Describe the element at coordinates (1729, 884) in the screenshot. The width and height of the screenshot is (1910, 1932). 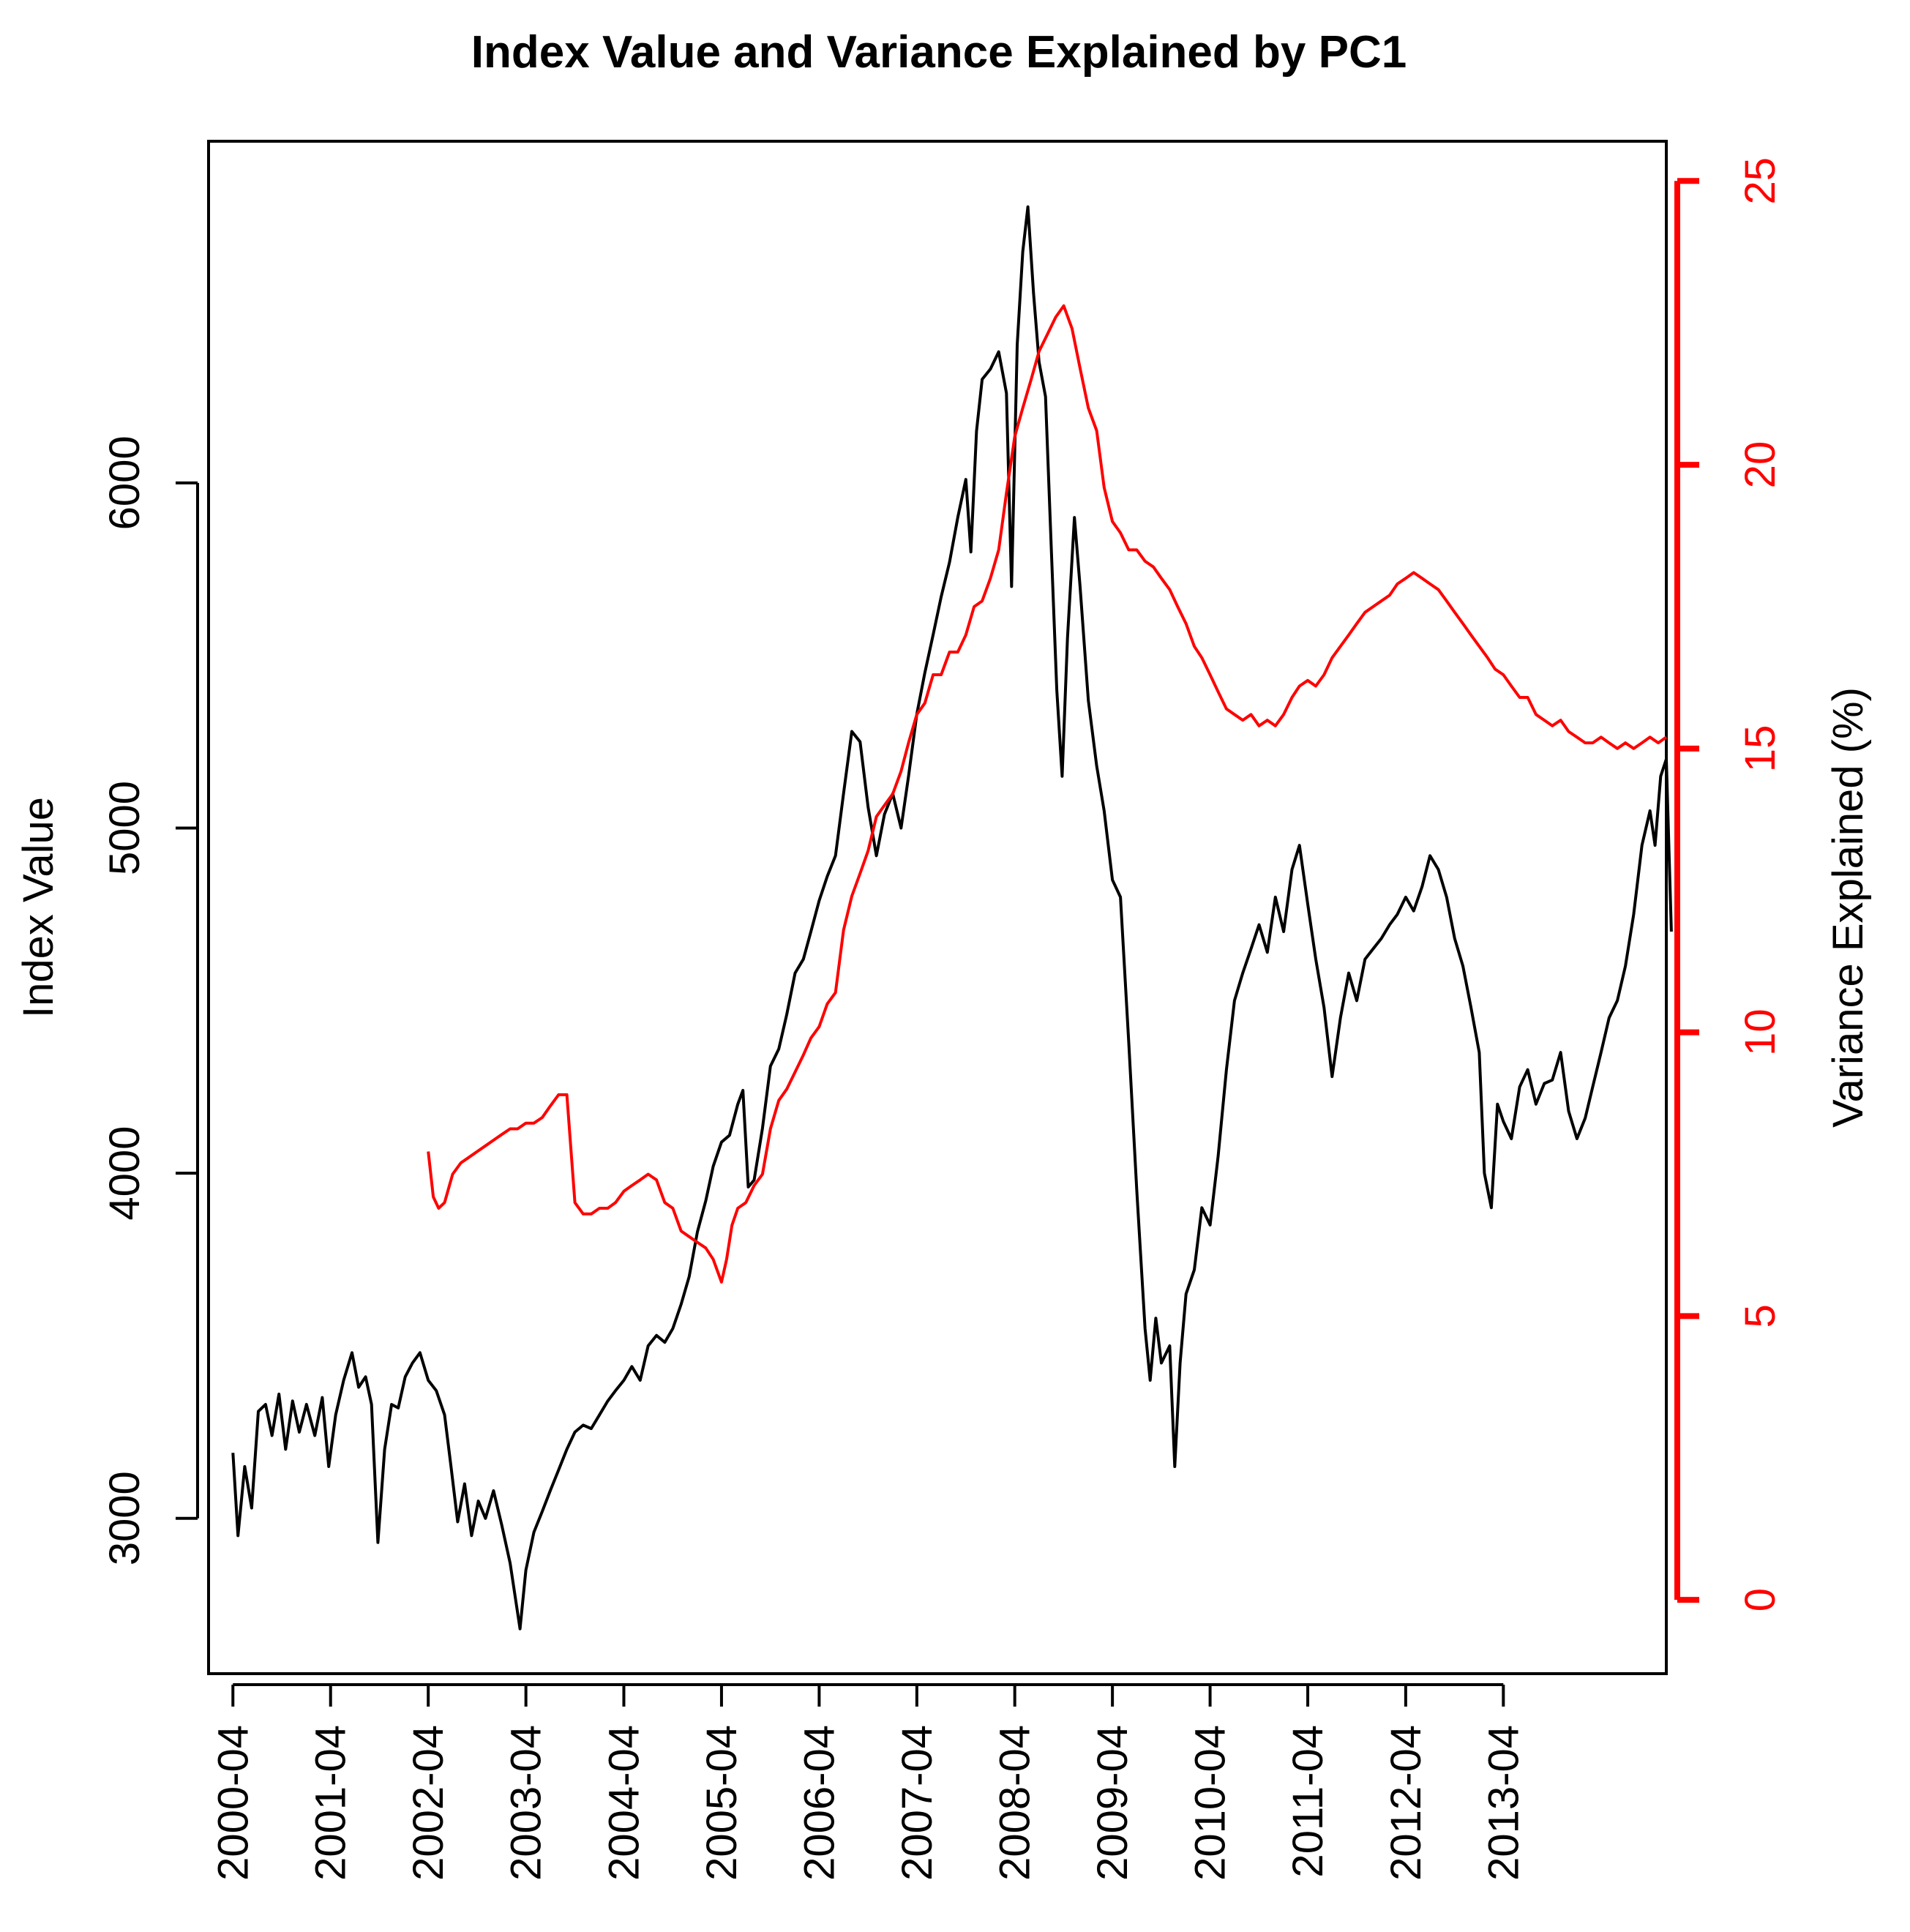
I see `y-axis-right: 0 5 10 15 20 25` at that location.